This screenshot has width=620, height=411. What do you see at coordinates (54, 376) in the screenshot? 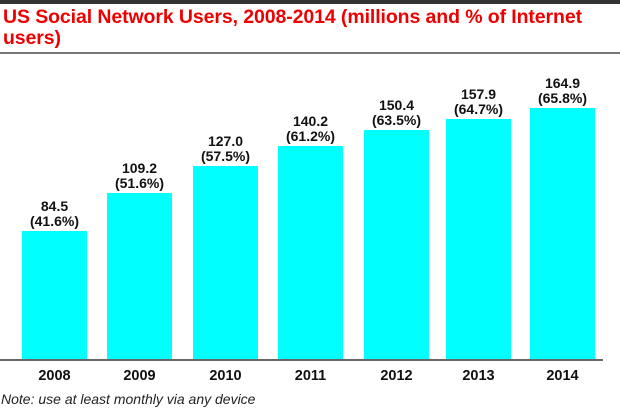
I see `x-axis-tick-label: 2008` at bounding box center [54, 376].